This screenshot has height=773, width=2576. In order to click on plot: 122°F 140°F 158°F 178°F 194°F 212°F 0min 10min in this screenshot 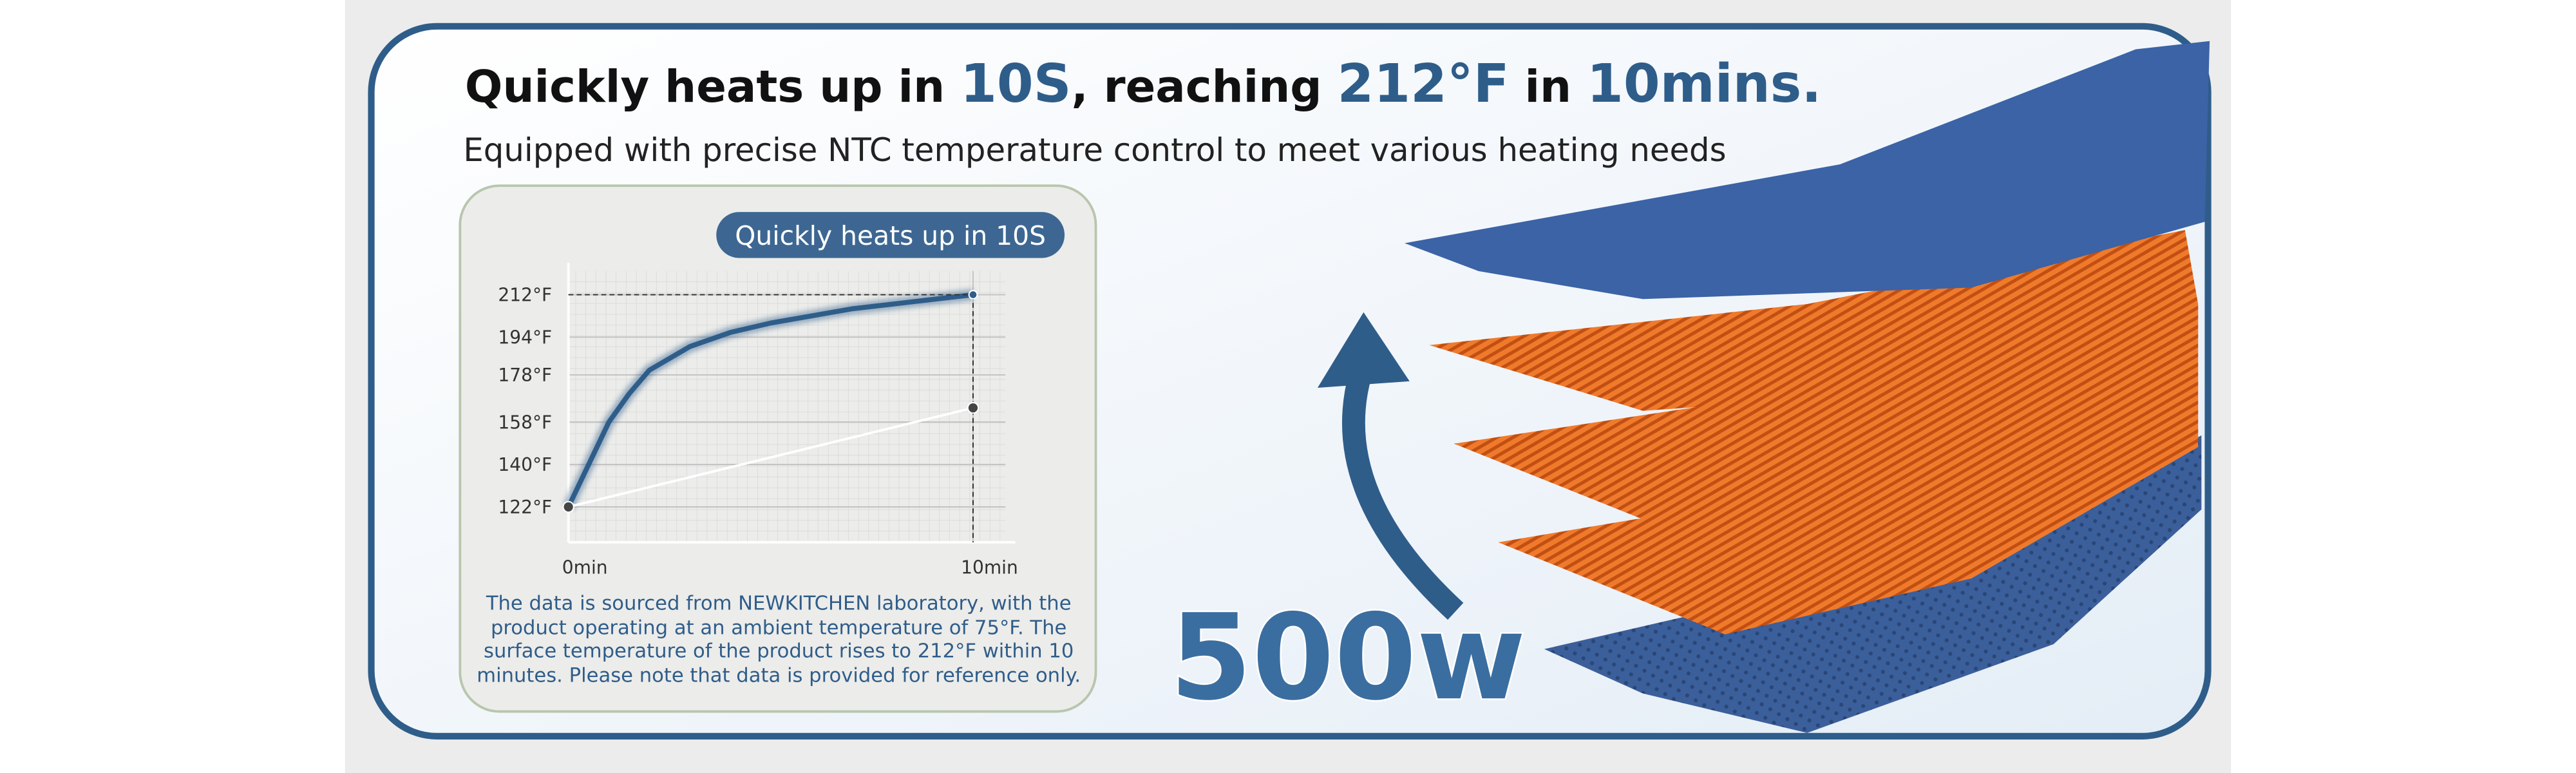, I will do `click(758, 420)`.